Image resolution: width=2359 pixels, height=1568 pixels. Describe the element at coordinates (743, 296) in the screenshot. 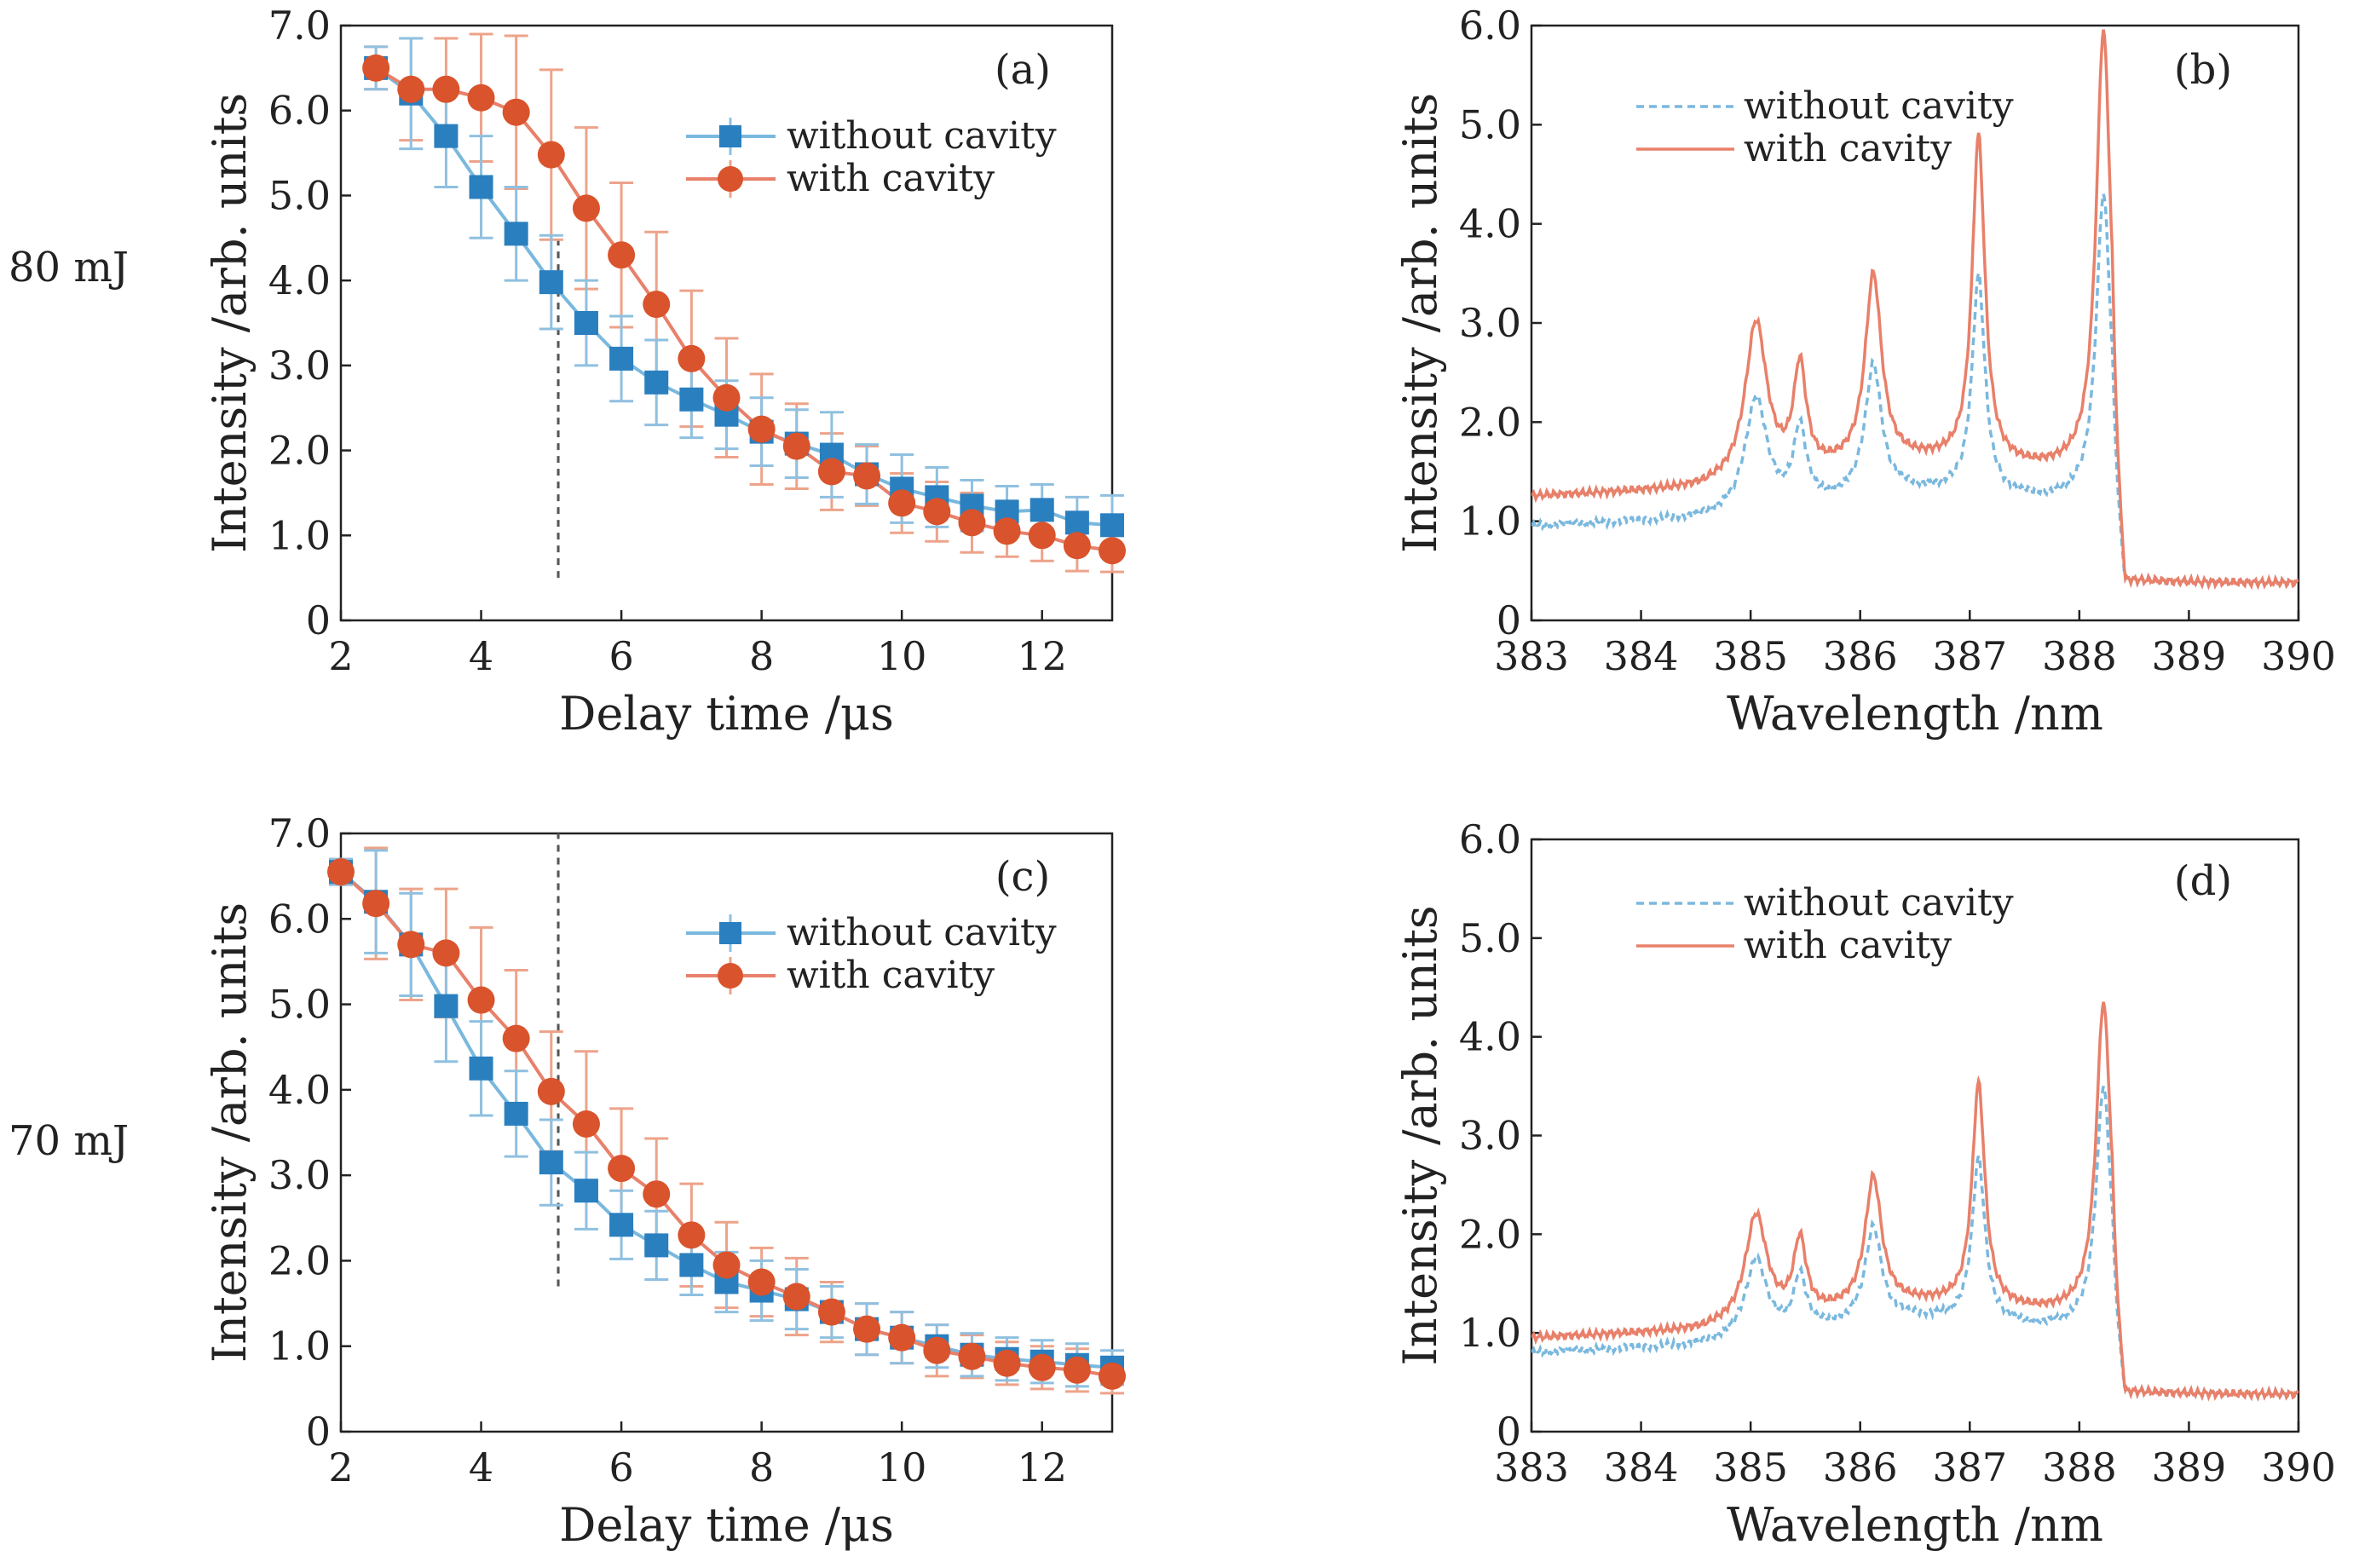

I see `series-line-without-cavity` at that location.